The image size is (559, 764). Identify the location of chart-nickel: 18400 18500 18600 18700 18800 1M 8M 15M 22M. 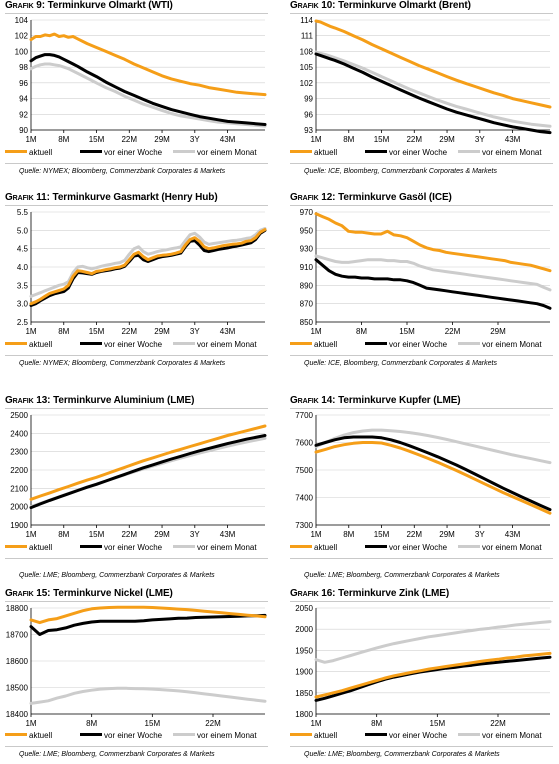
(136, 666).